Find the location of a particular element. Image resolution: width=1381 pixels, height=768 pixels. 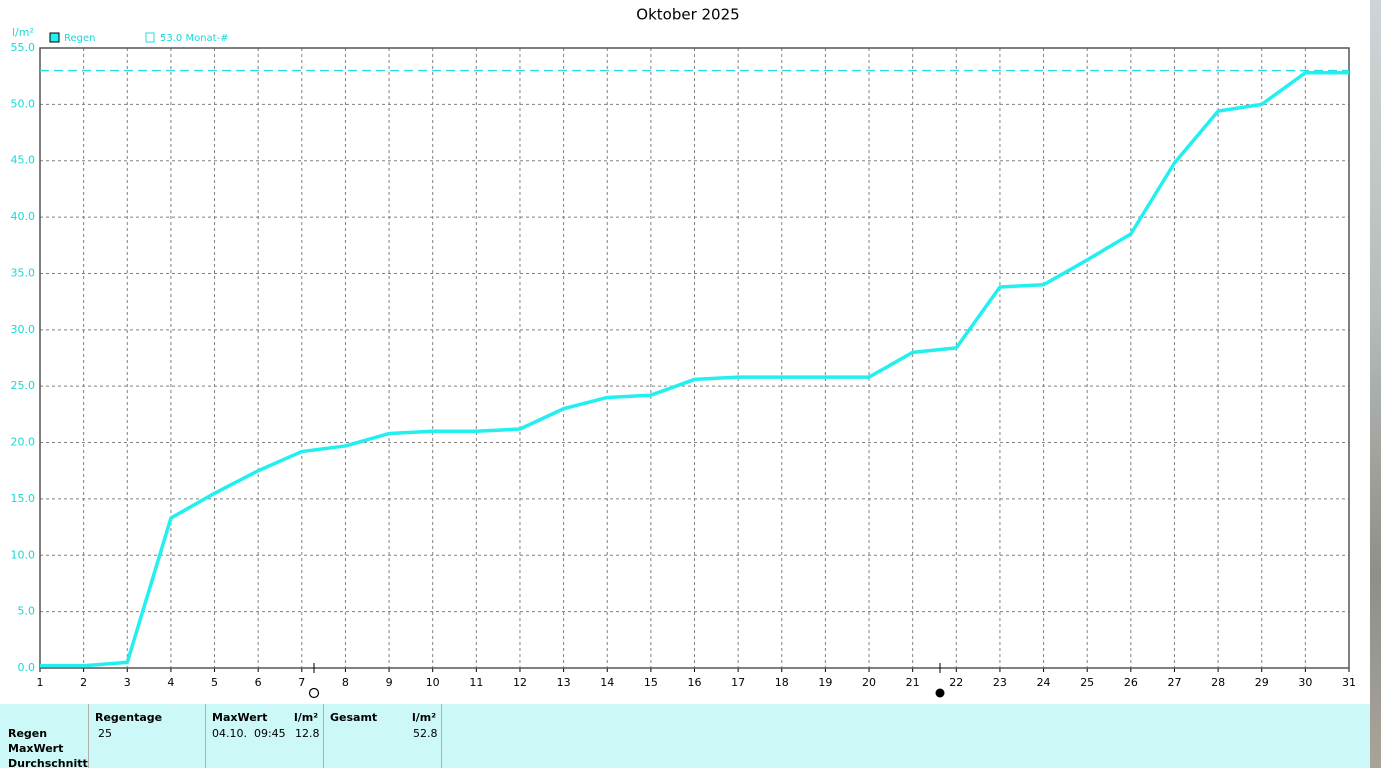

x-tick-label: 24 is located at coordinates (1044, 682).